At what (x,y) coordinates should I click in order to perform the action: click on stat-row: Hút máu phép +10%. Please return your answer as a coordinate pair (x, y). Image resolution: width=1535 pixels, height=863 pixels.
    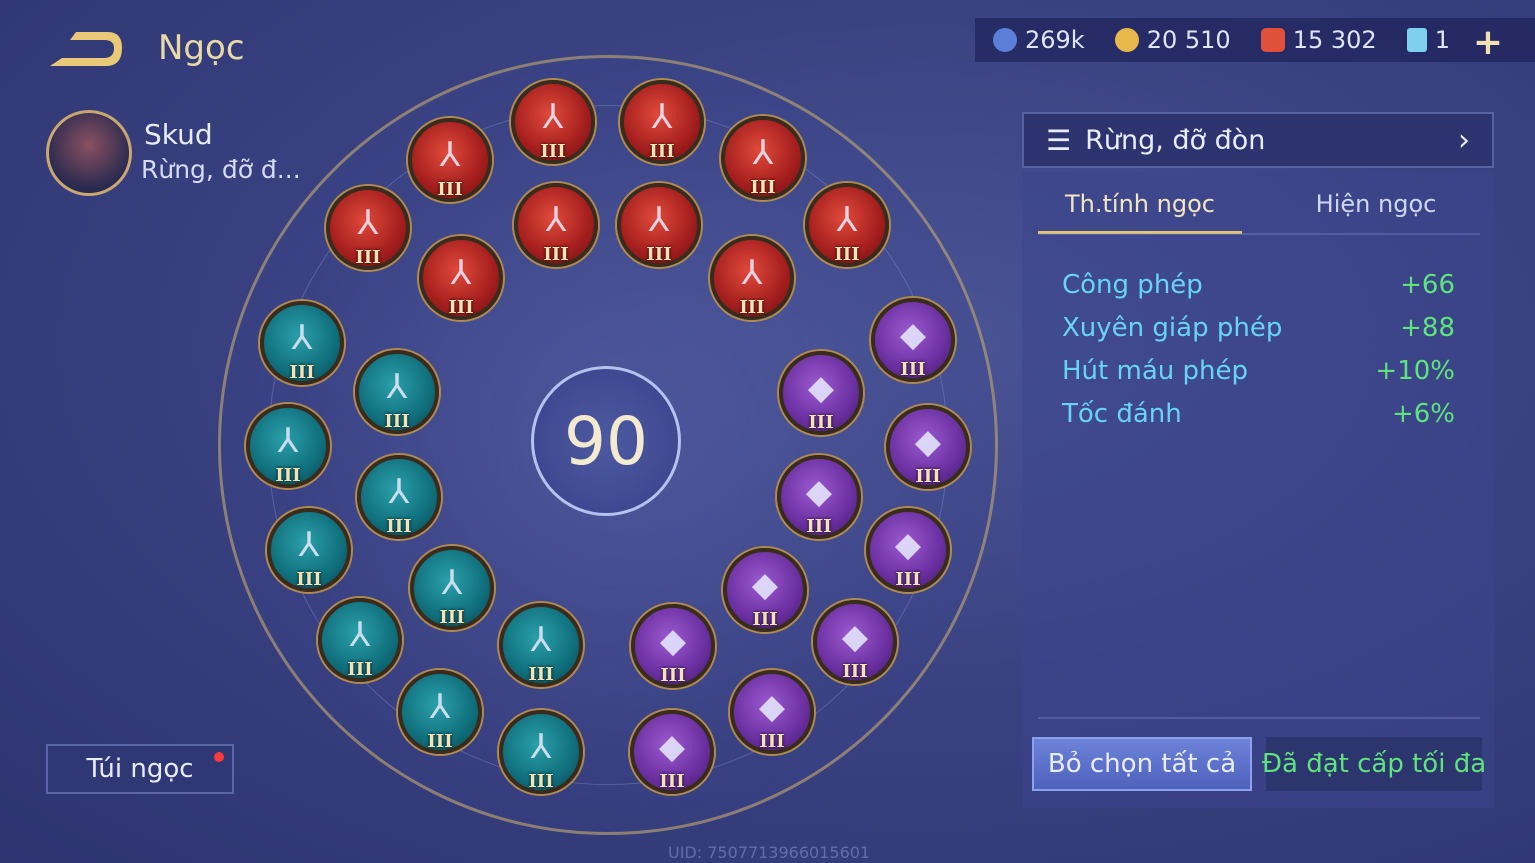
    Looking at the image, I should click on (1258, 371).